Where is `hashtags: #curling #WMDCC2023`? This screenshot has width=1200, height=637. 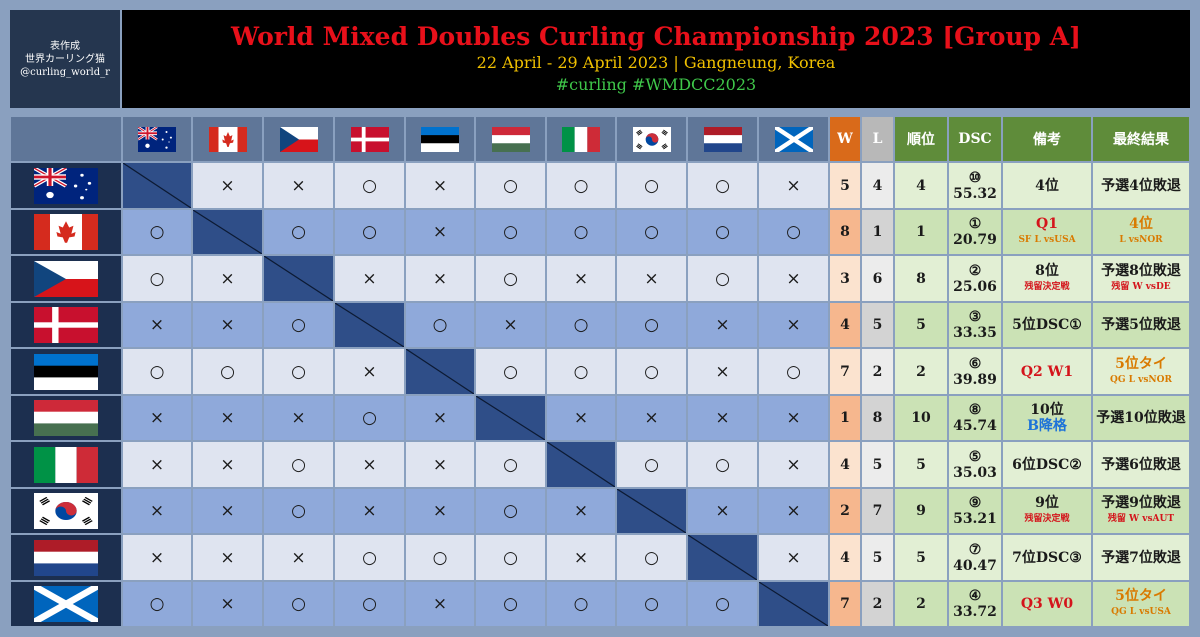
hashtags: #curling #WMDCC2023 is located at coordinates (656, 84).